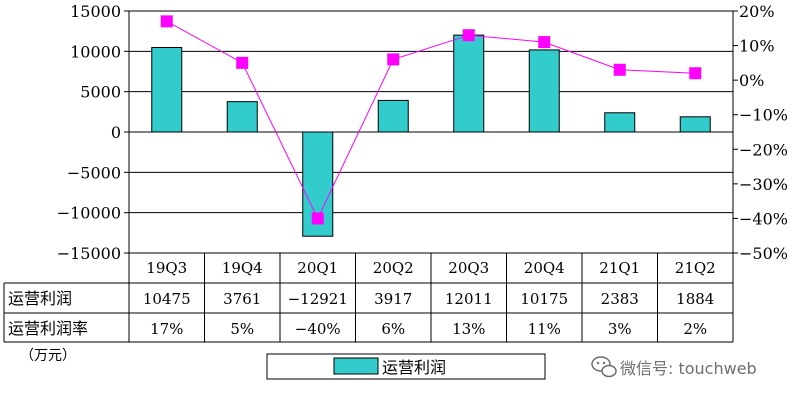  I want to click on right-tick-label: −40%, so click(763, 218).